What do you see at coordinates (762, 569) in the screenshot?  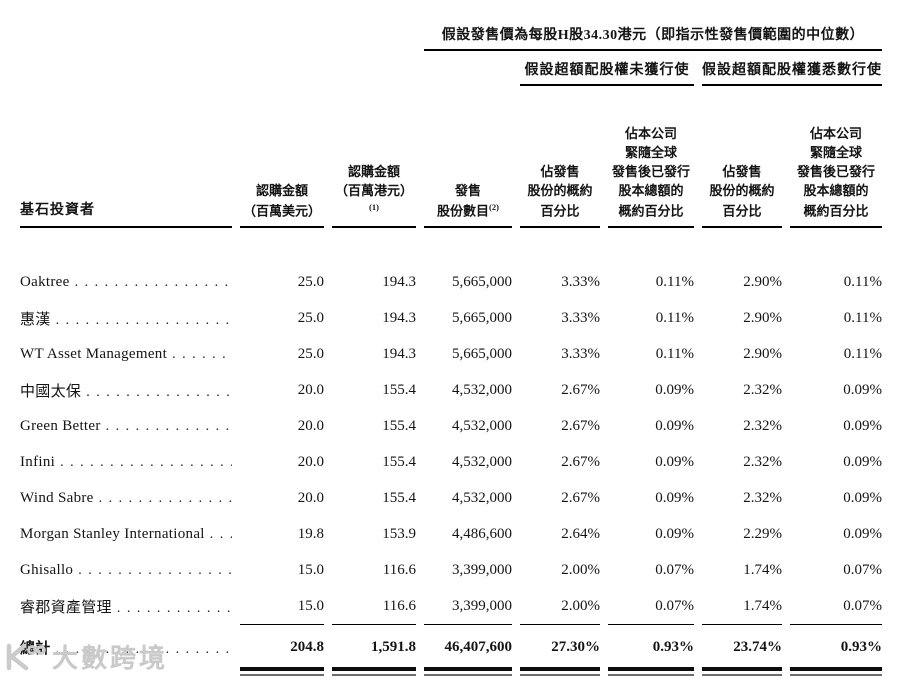 I see `cell-pct-offer-full-exercise: 1.74%` at bounding box center [762, 569].